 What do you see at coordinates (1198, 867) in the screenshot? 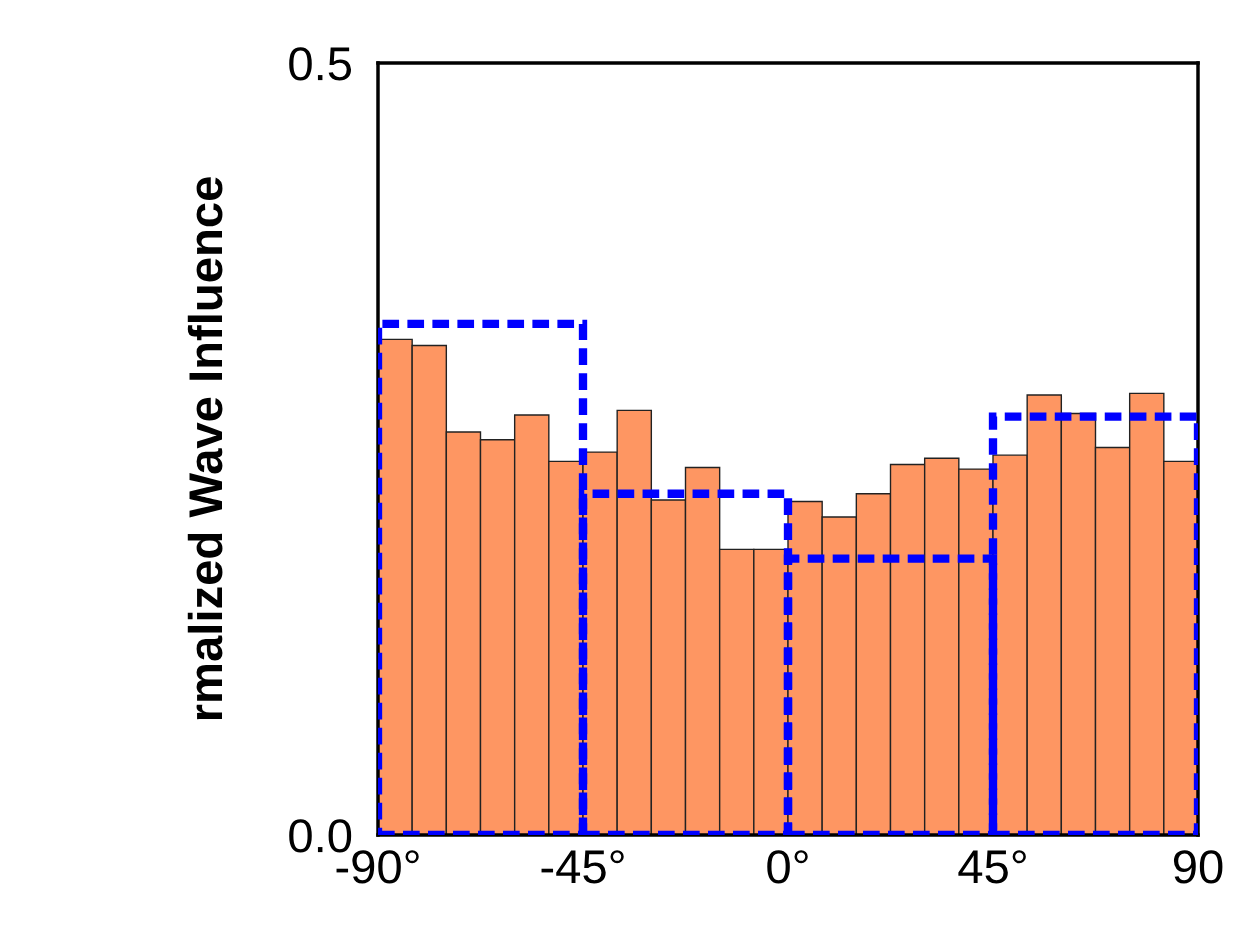
I see `x-tick-label: 90` at bounding box center [1198, 867].